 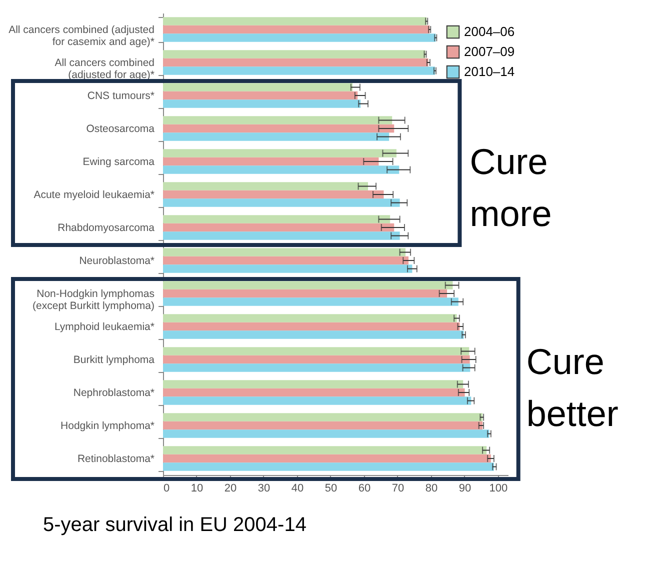 I want to click on x-tick-label: 0, so click(x=167, y=488).